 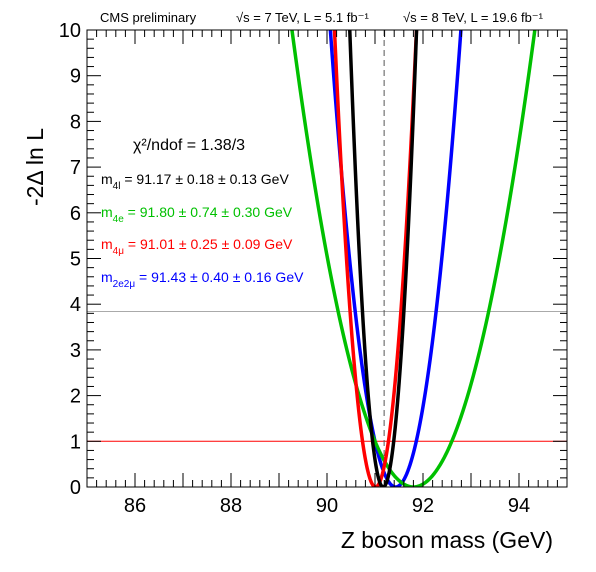 I want to click on x-tick-label: 92, so click(x=423, y=506).